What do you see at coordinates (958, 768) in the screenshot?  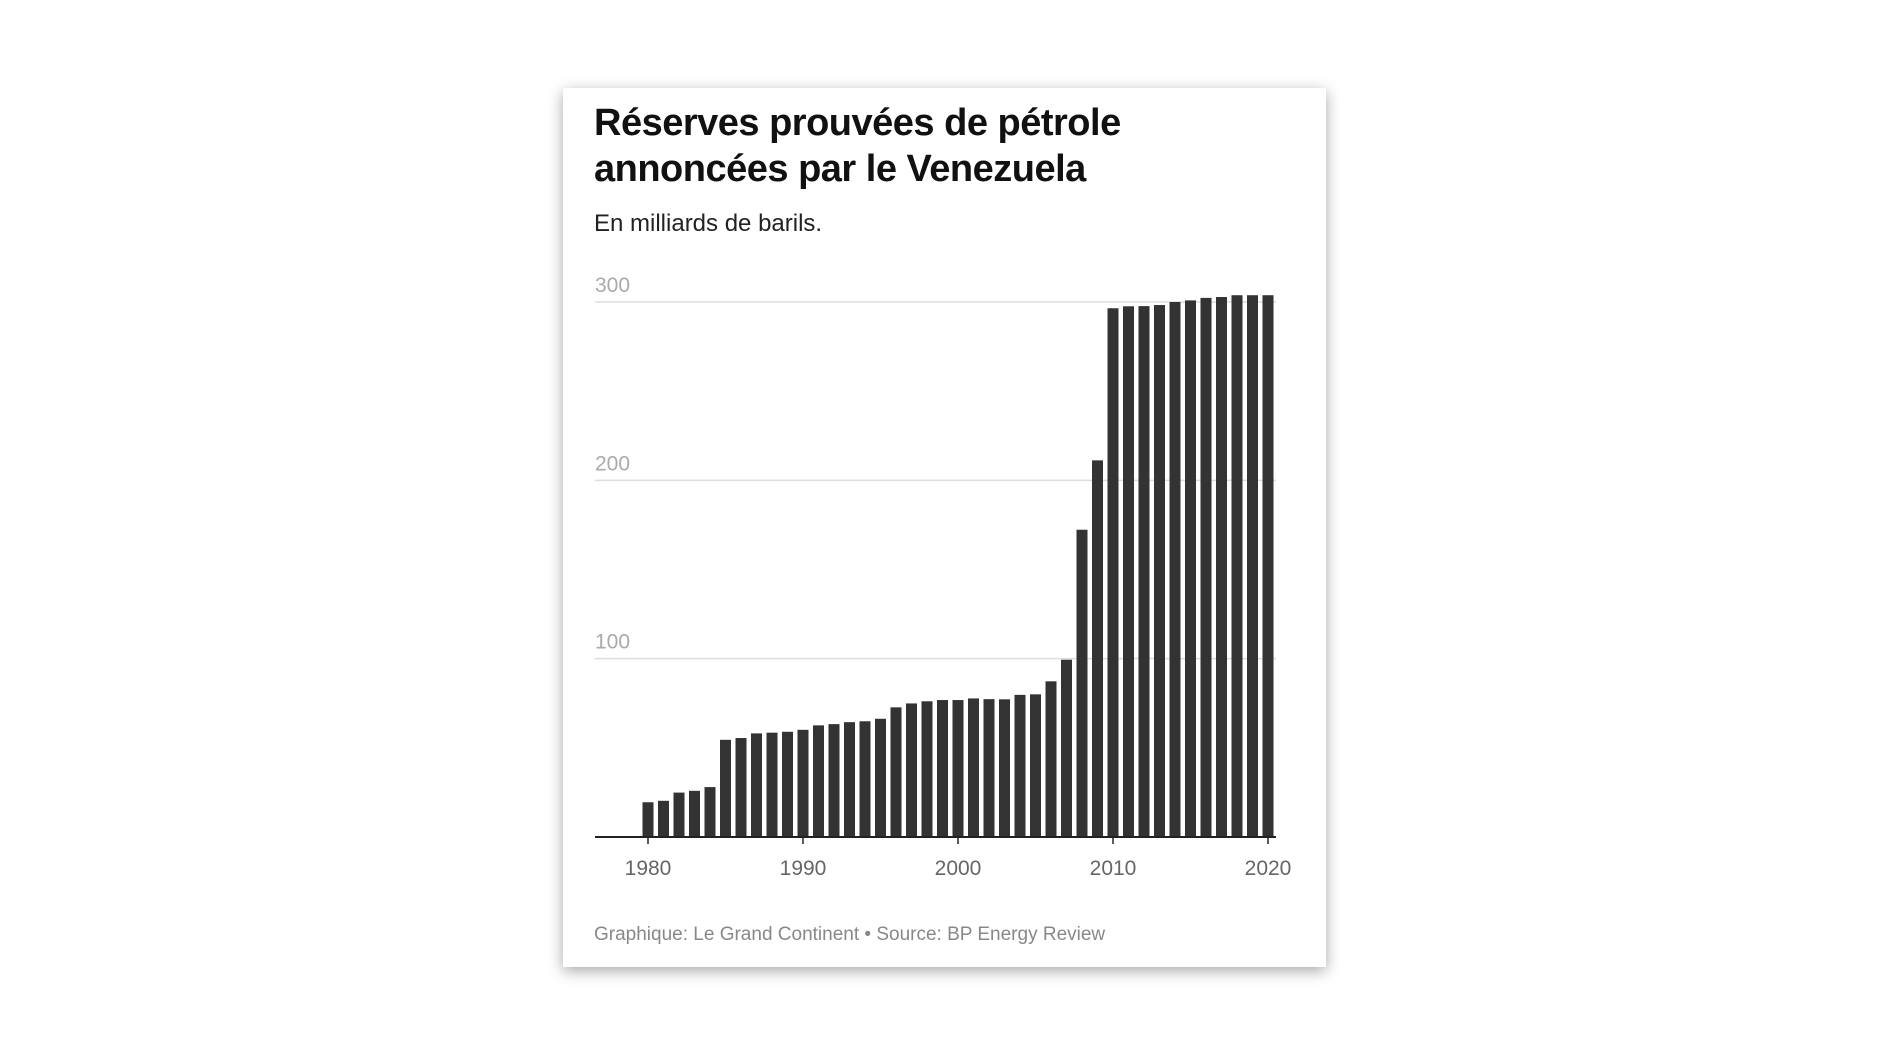 I see `bar-2000` at bounding box center [958, 768].